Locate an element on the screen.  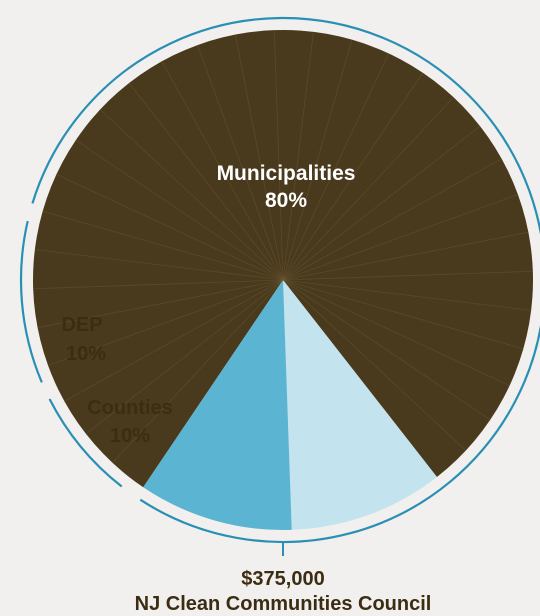
slice-label-counties: Counties 10% is located at coordinates (130, 422).